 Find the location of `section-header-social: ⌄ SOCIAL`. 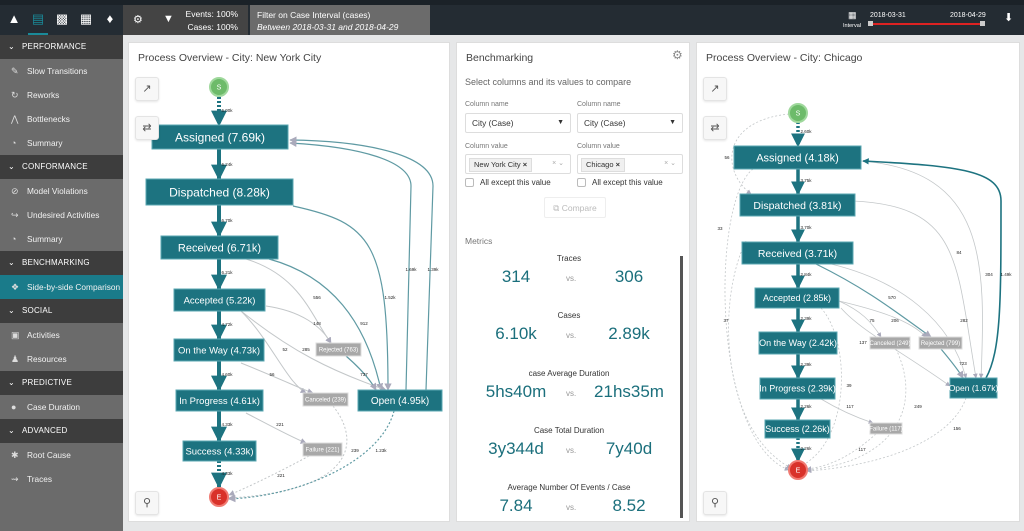

section-header-social: ⌄ SOCIAL is located at coordinates (61, 311).